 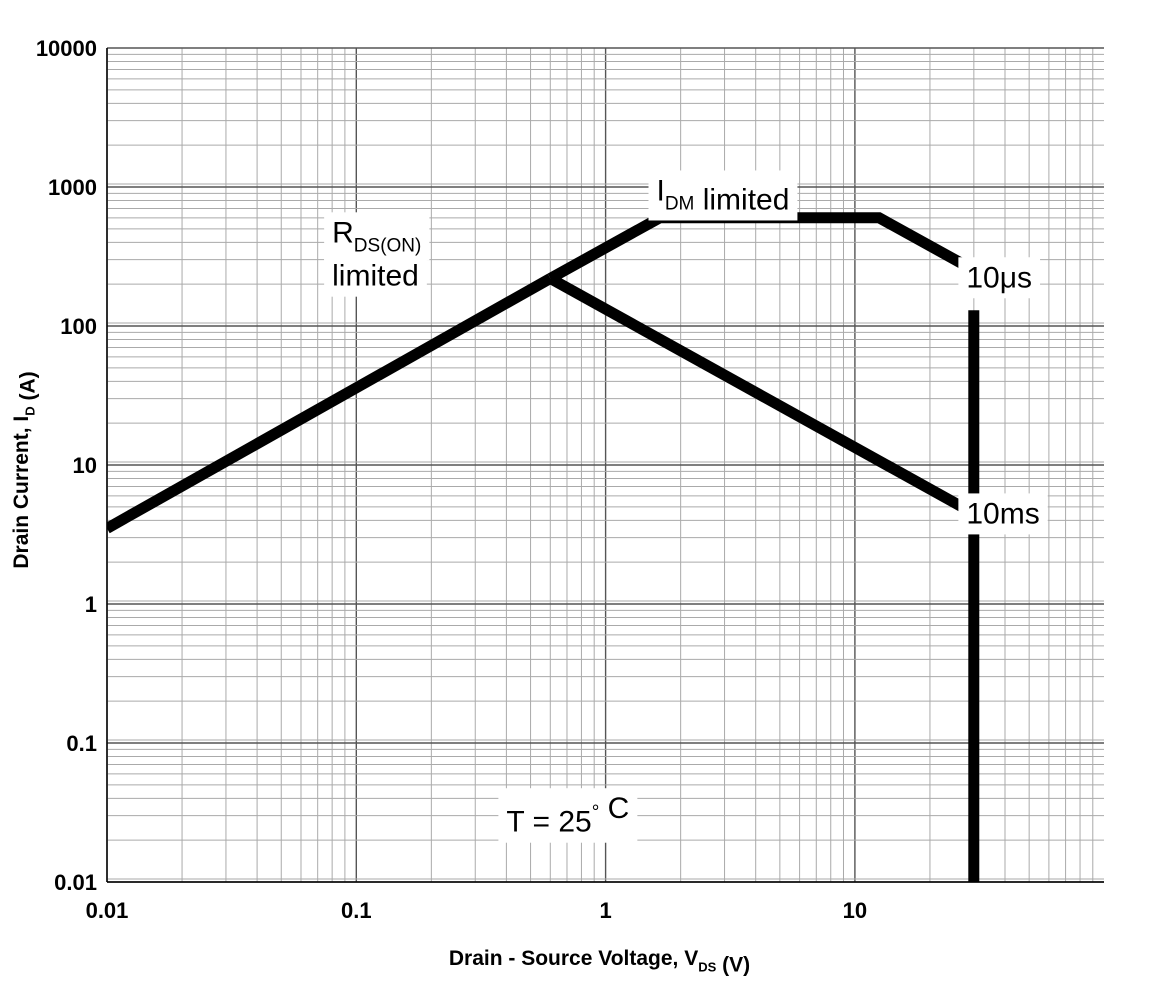 I want to click on annotation-text-rdson-line1: RDS(ON), so click(x=376, y=236).